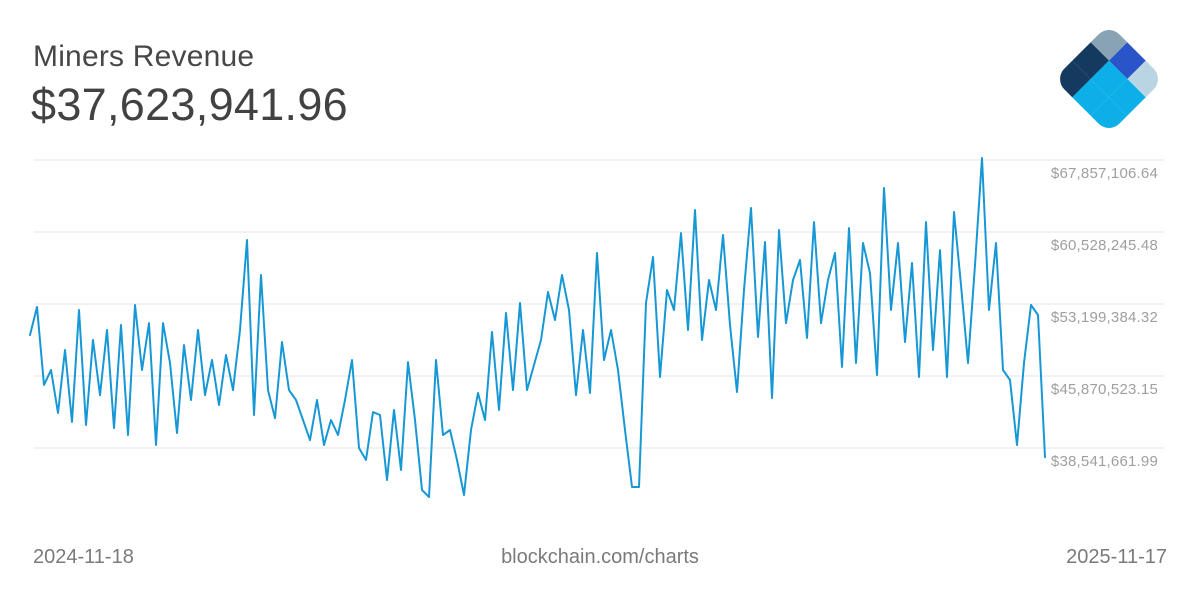 Image resolution: width=1200 pixels, height=600 pixels. I want to click on footer-site-link: blockchain.com/charts, so click(600, 557).